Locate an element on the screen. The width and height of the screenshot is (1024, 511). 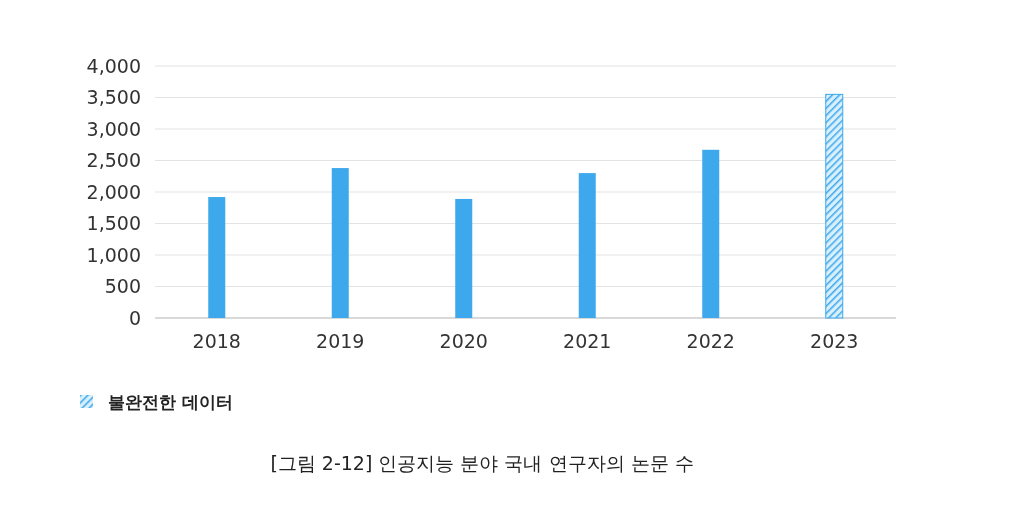
y-tick-label: 1,000 is located at coordinates (113, 254).